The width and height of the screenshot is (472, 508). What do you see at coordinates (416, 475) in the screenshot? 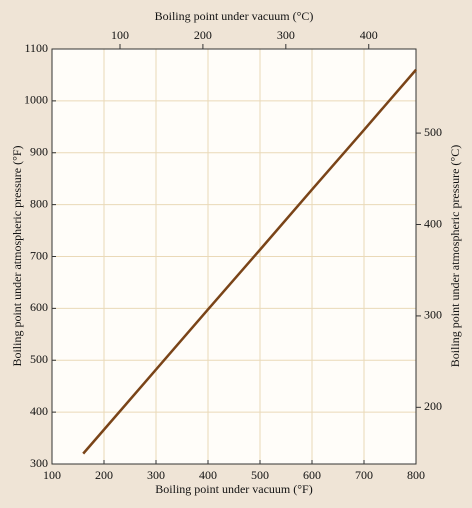
I see `x-tick-label: 800` at bounding box center [416, 475].